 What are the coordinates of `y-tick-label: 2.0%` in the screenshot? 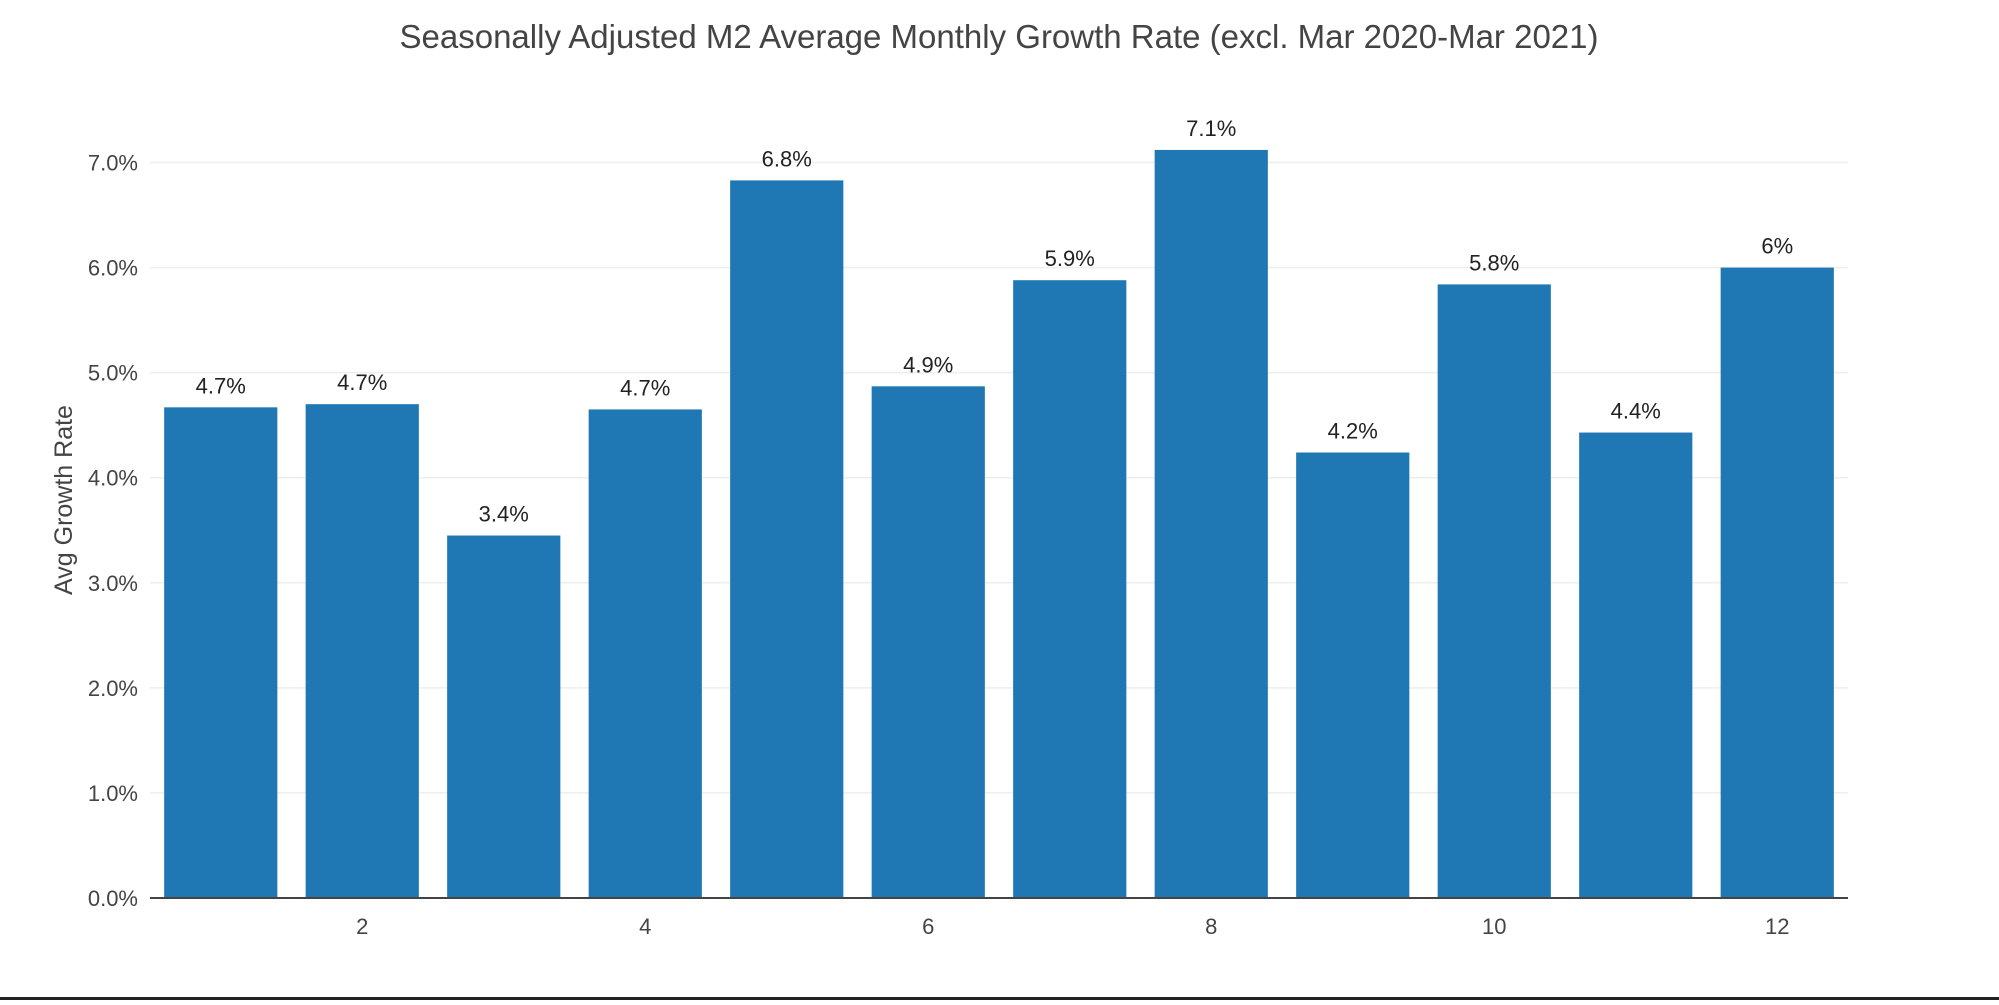 It's located at (113, 688).